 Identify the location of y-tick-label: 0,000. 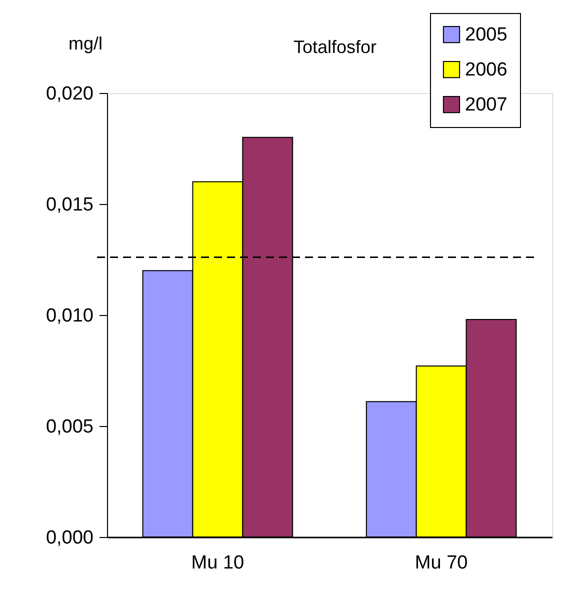
(70, 538).